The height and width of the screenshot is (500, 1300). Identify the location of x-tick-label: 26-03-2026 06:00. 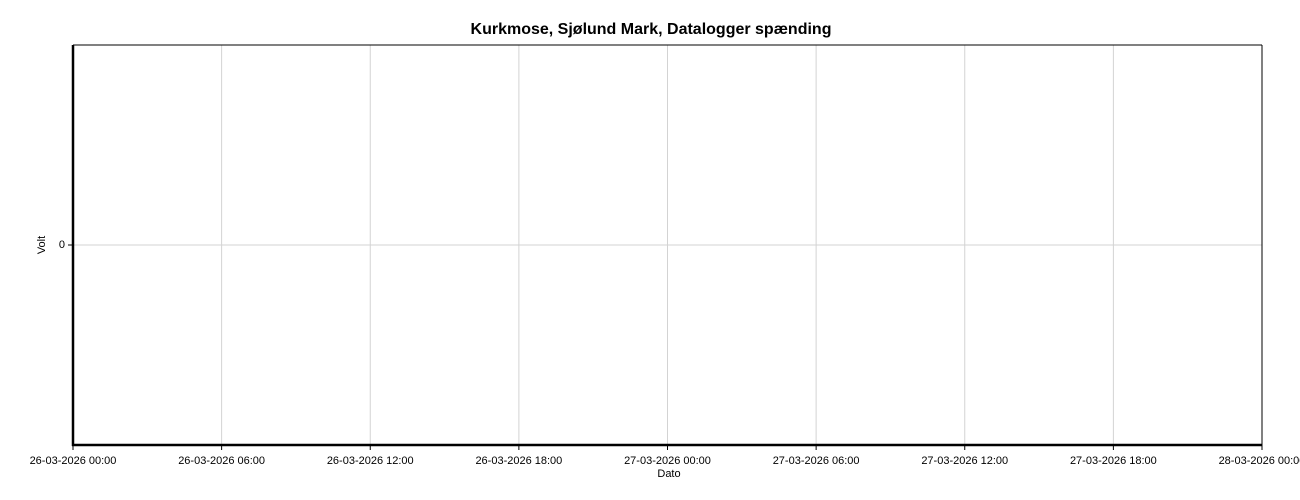
(221, 461).